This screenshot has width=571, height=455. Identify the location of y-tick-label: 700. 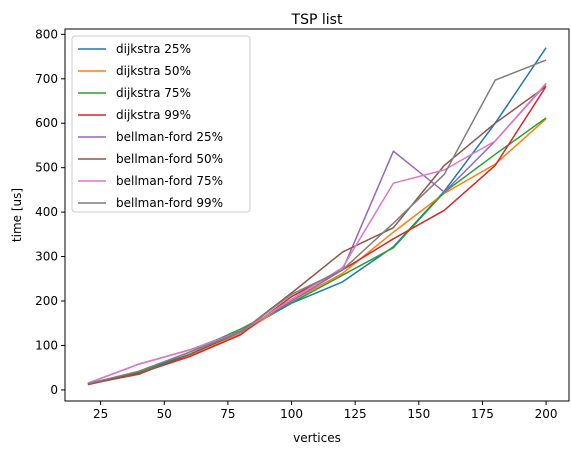
(46, 79).